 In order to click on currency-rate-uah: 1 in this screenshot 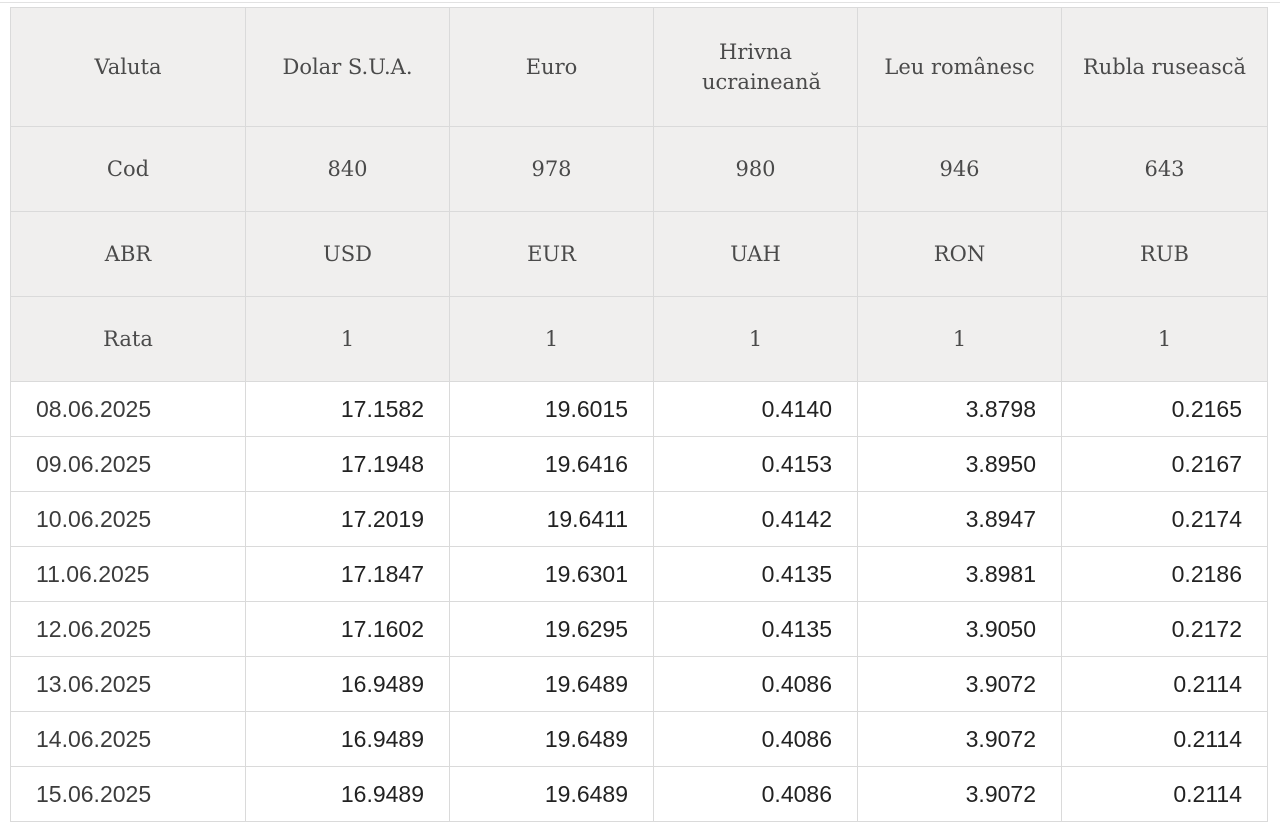, I will do `click(755, 339)`.